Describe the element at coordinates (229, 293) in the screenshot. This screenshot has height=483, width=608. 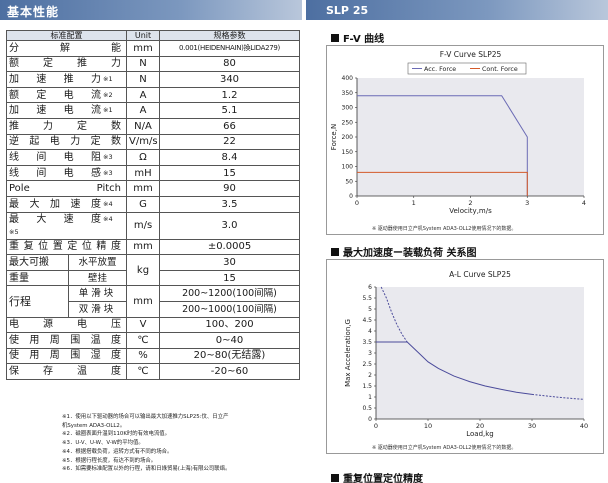
I see `stroke-value: 200~1200(100间隔)` at that location.